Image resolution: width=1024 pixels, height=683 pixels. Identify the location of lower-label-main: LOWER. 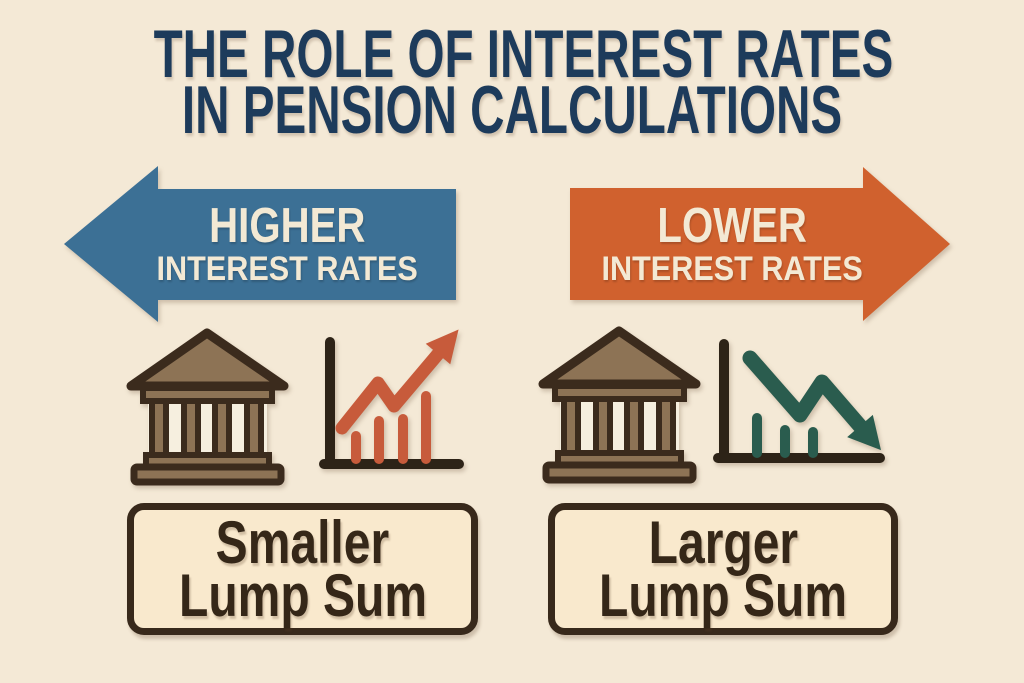
(732, 225).